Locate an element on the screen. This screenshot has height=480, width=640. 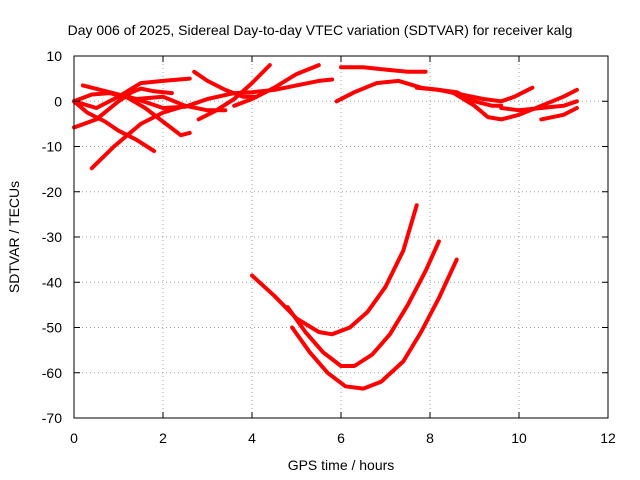
y-tick-label: -50 is located at coordinates (52, 328).